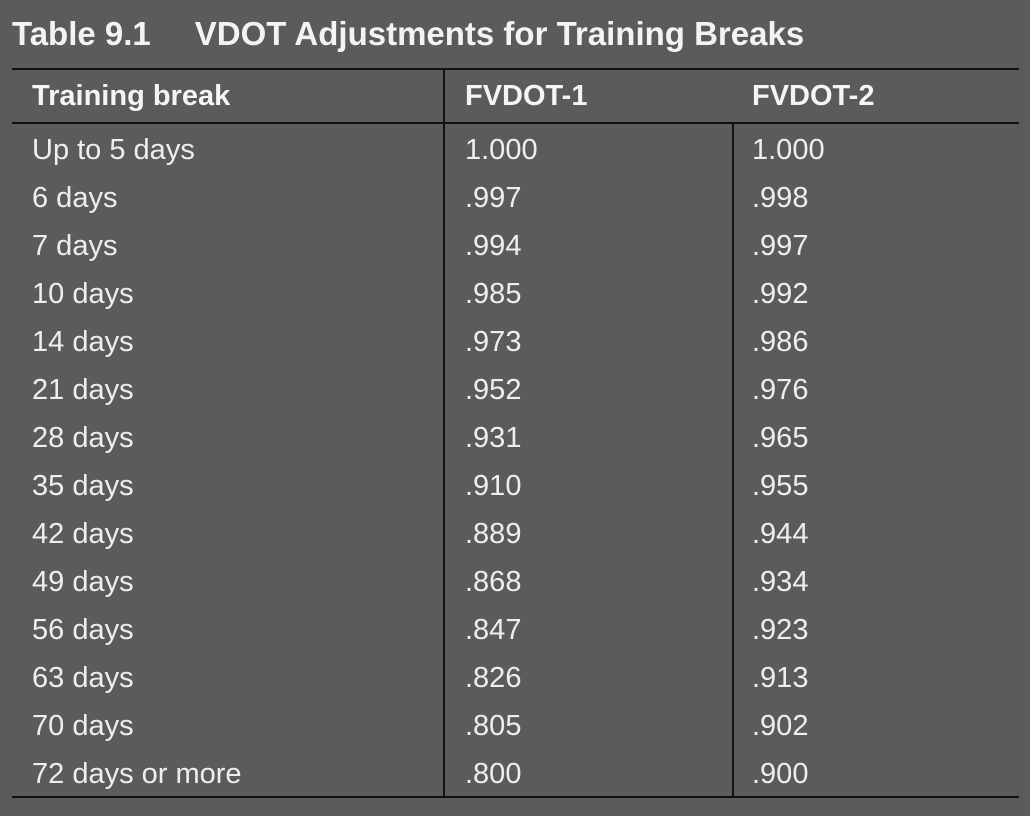 This screenshot has width=1030, height=816. I want to click on table-row: 35 days .910 .955, so click(515, 486).